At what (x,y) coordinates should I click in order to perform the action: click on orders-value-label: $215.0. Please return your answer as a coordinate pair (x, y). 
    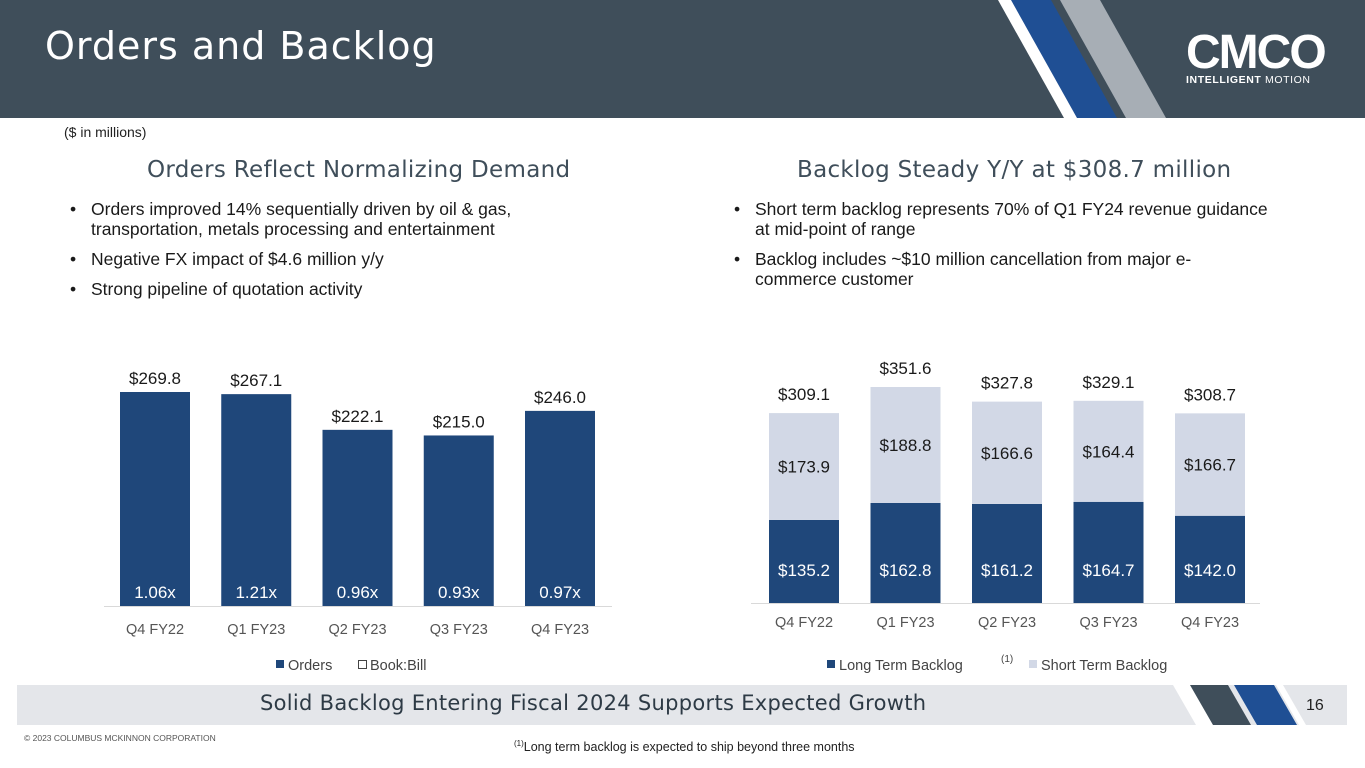
    Looking at the image, I should click on (459, 421).